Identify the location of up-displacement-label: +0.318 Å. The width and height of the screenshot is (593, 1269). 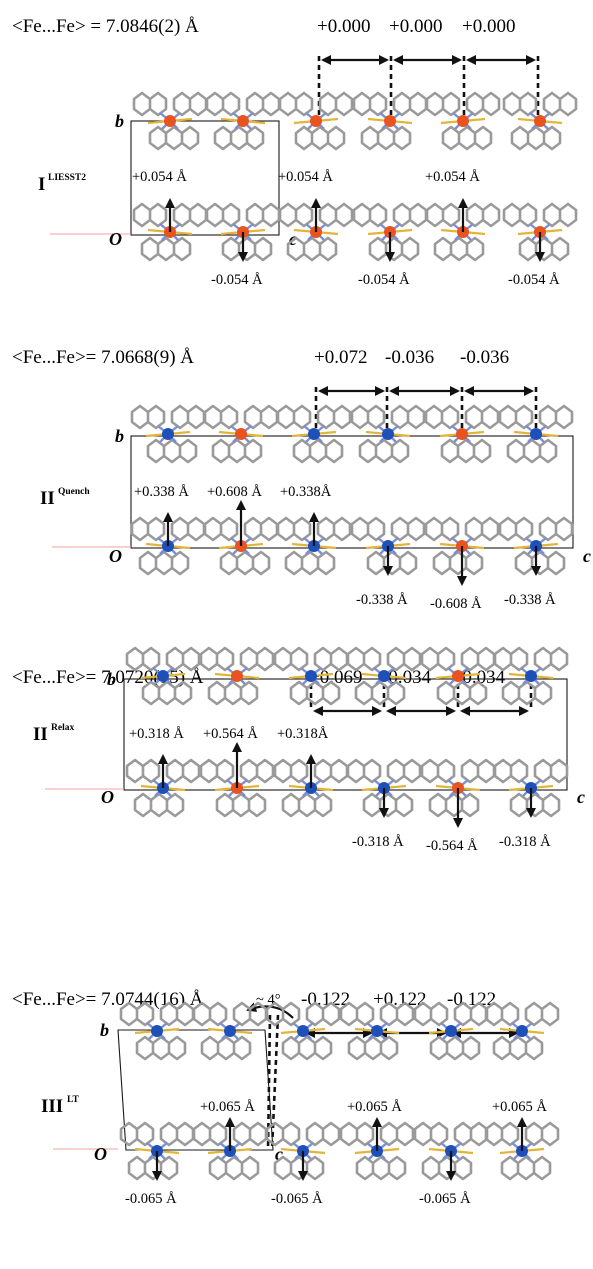
(156, 734).